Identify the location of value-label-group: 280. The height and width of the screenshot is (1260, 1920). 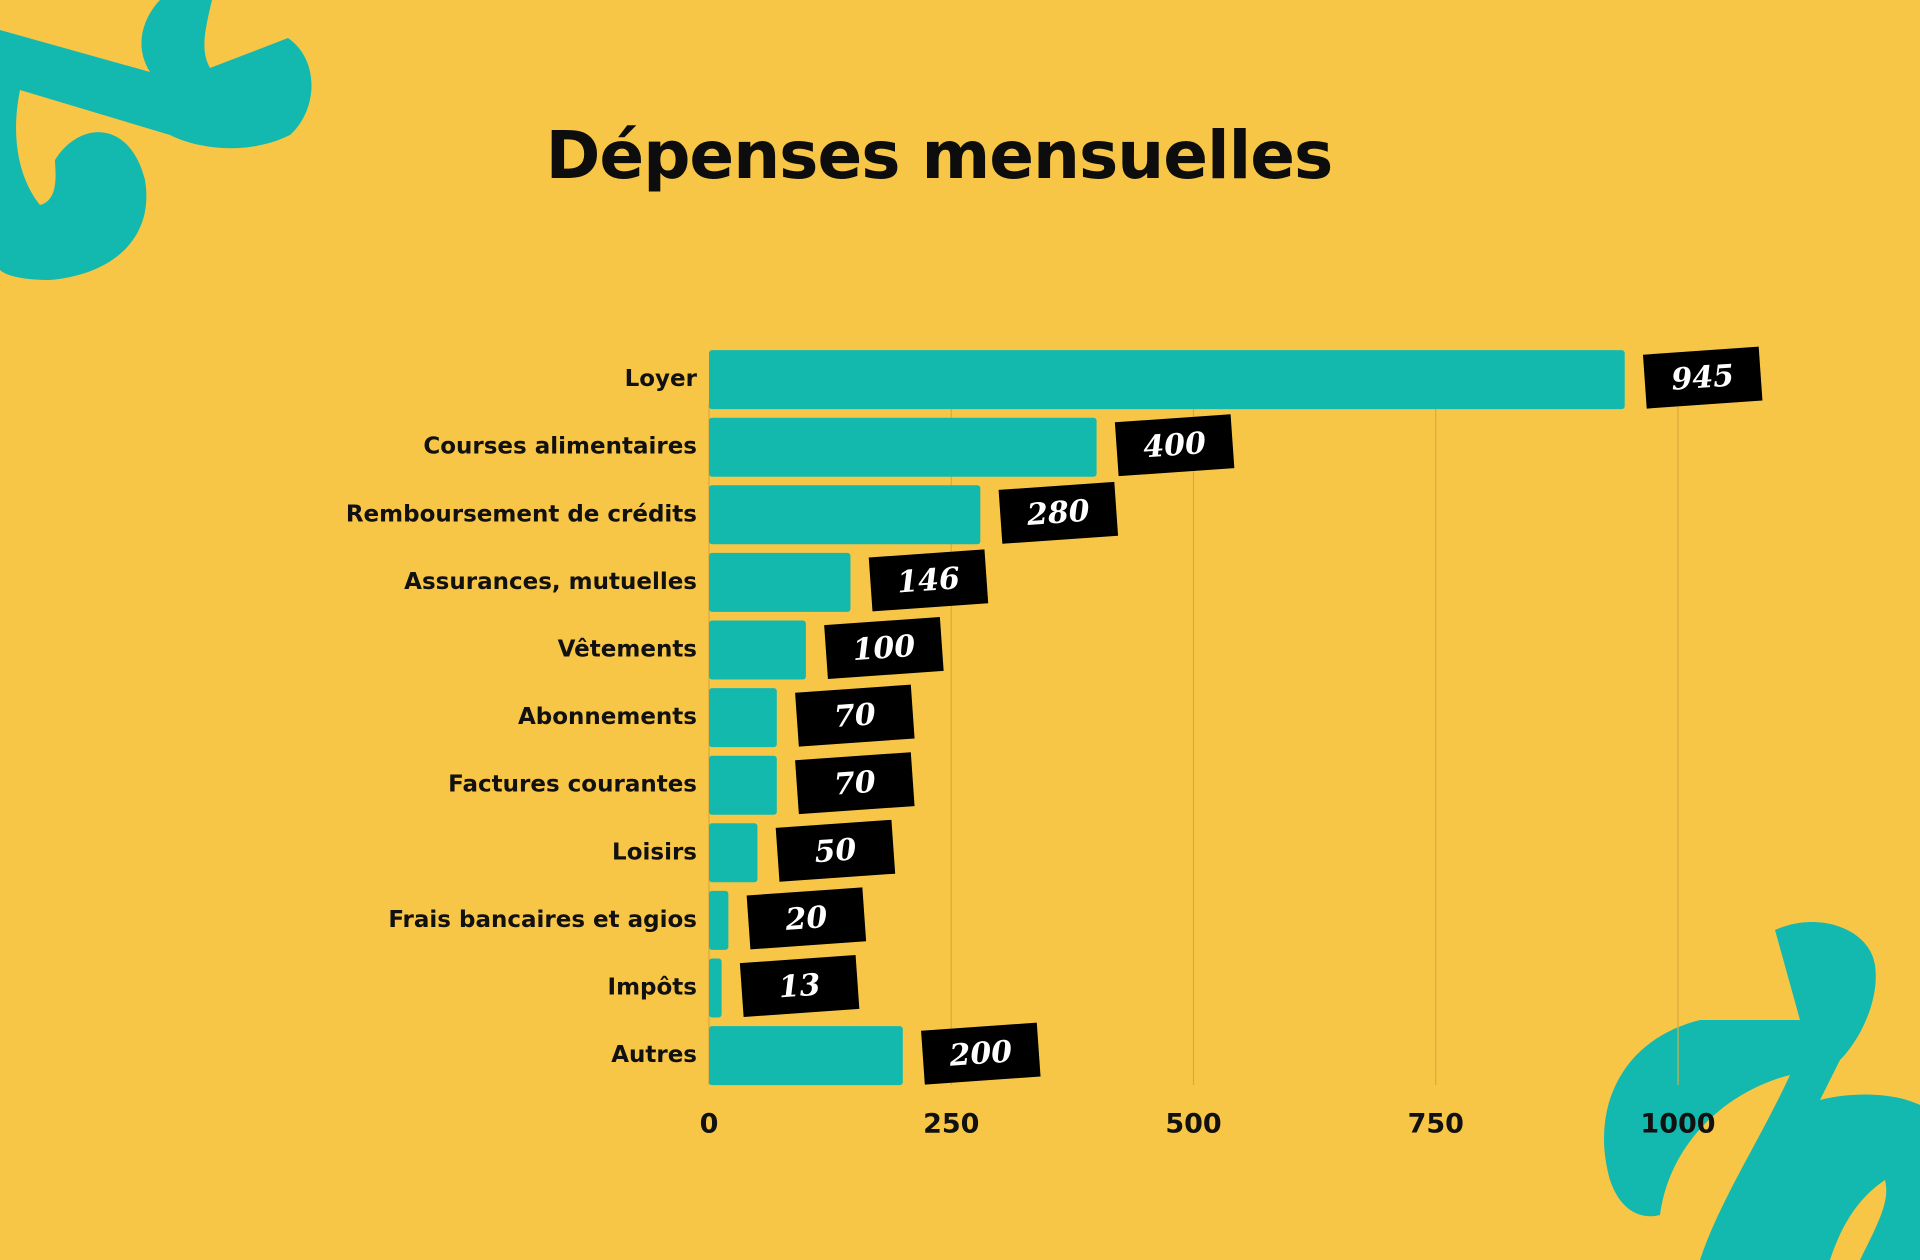
(1058, 512).